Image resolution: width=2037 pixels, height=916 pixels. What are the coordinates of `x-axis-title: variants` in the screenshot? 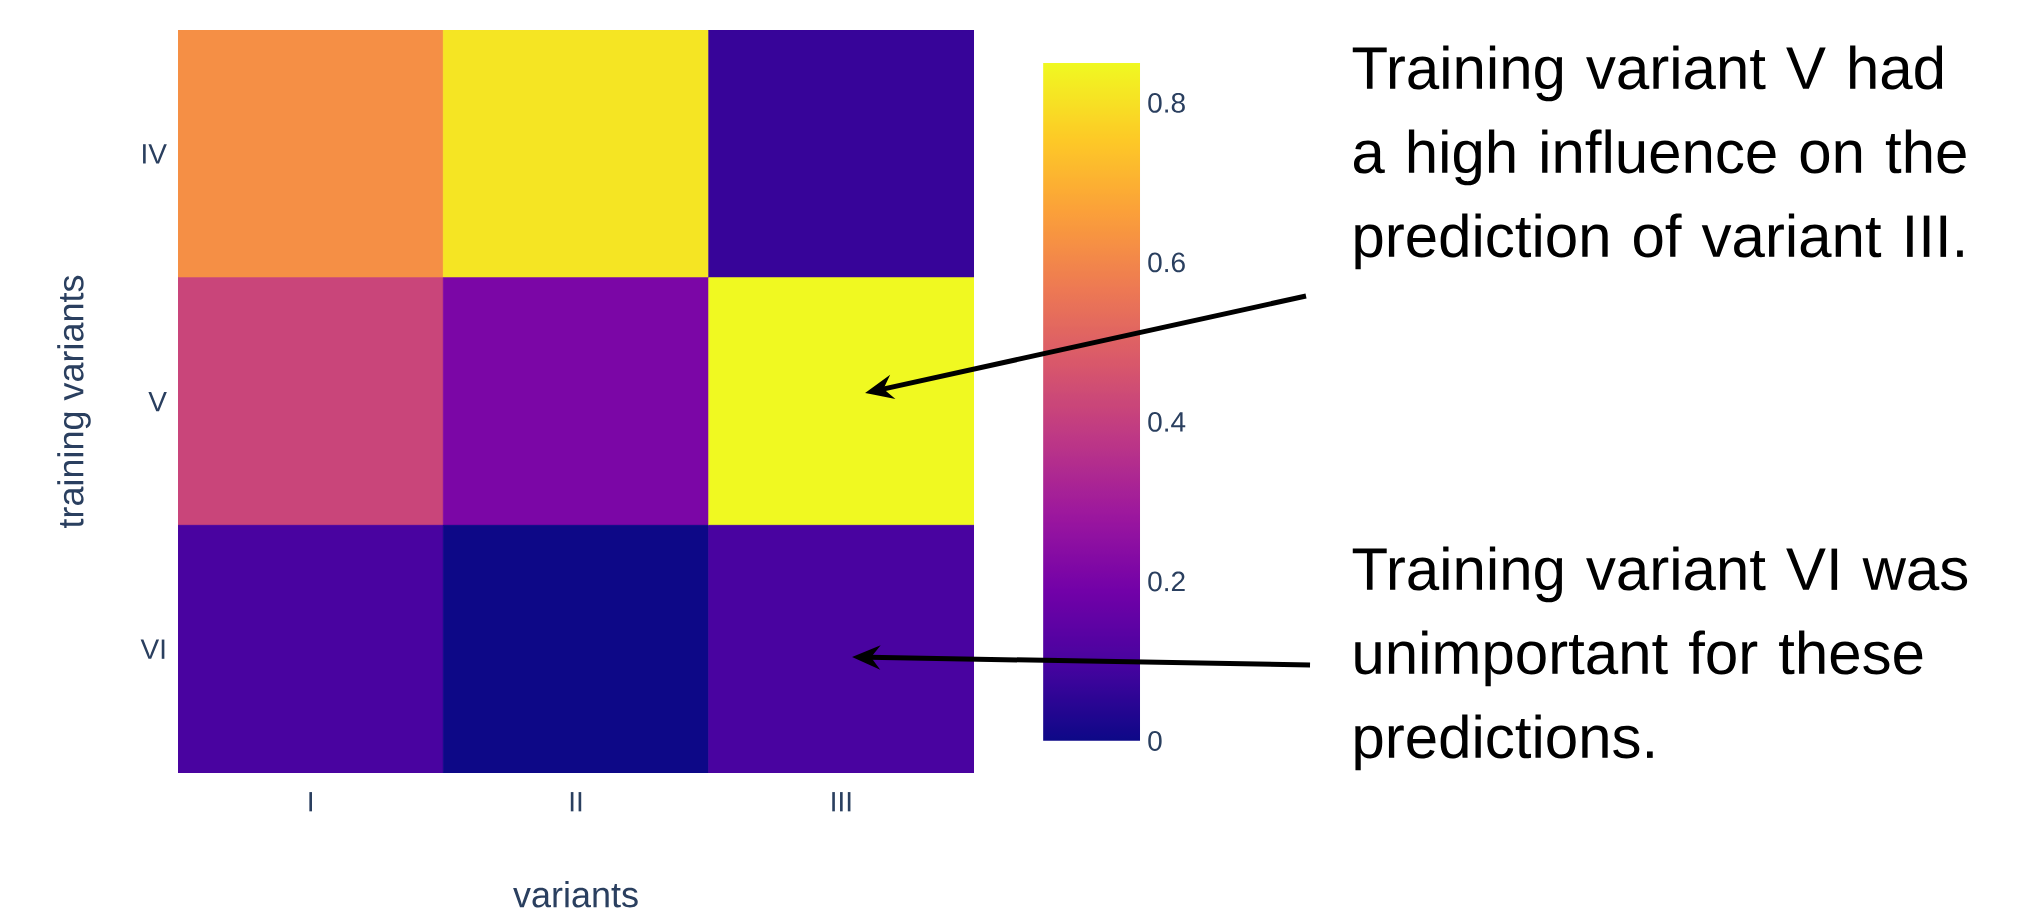 It's located at (575, 894).